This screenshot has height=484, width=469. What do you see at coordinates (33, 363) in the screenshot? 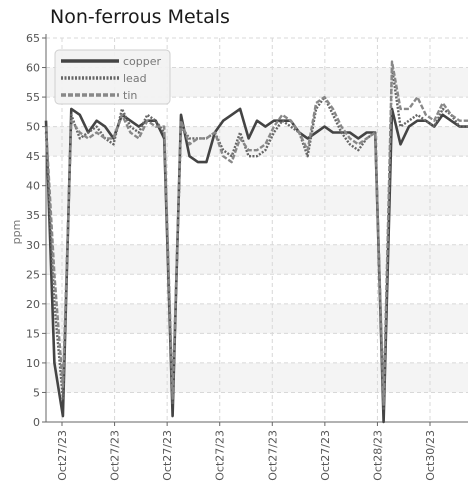
I see `y-tick-label: 10` at bounding box center [33, 363].